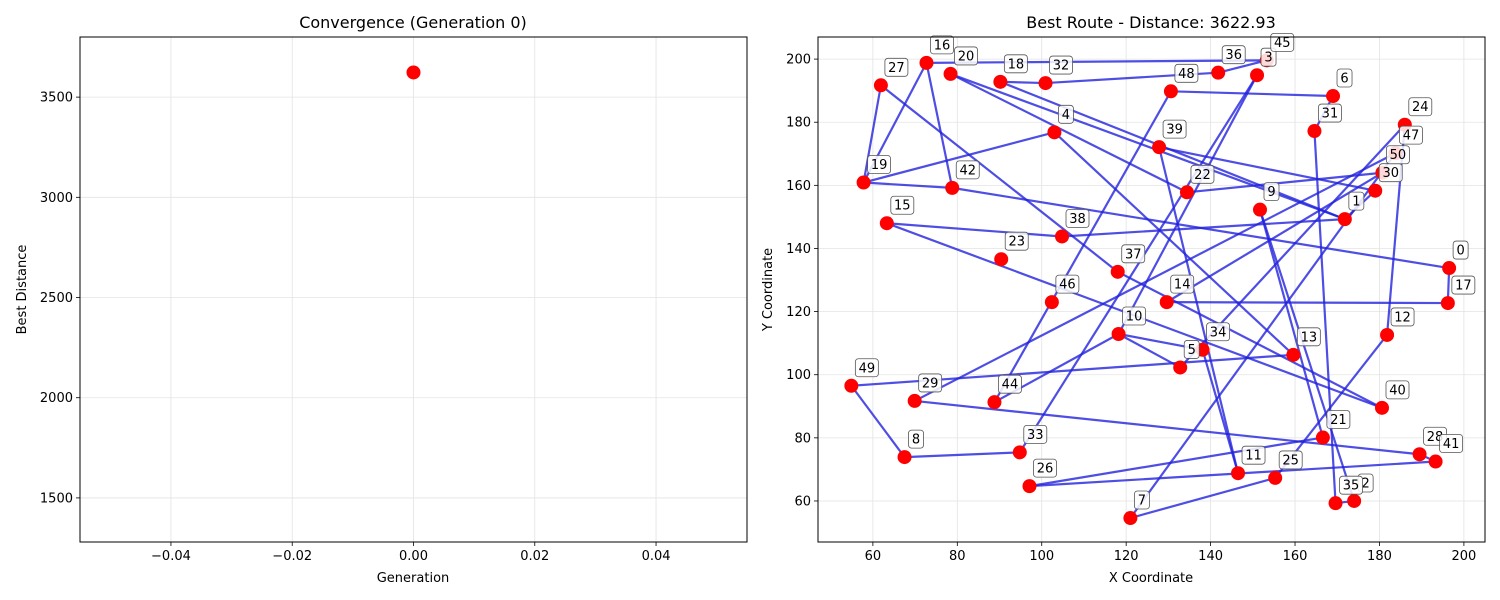  Describe the element at coordinates (1435, 437) in the screenshot. I see `city-label: 28` at that location.